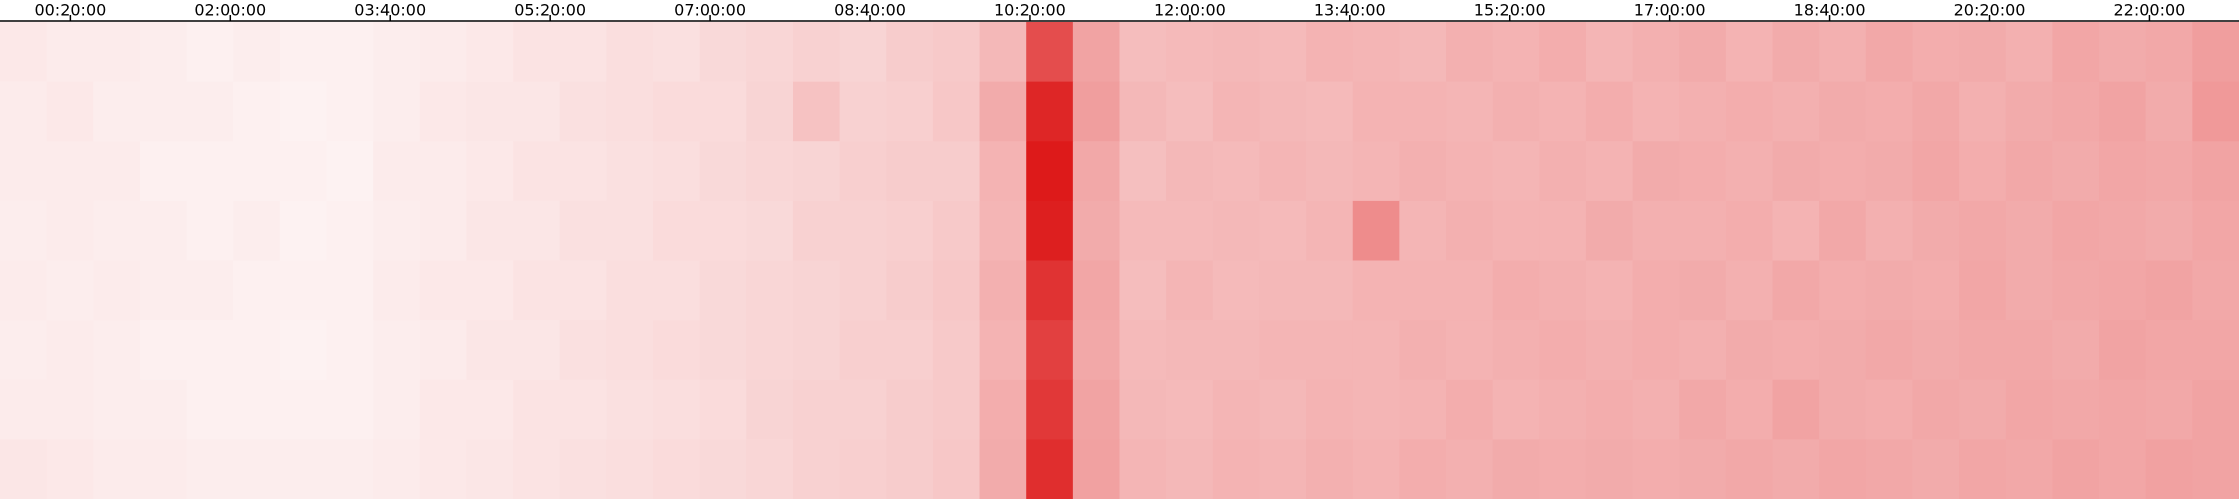  What do you see at coordinates (1510, 10) in the screenshot?
I see `x-tick-label: 15:20:00` at bounding box center [1510, 10].